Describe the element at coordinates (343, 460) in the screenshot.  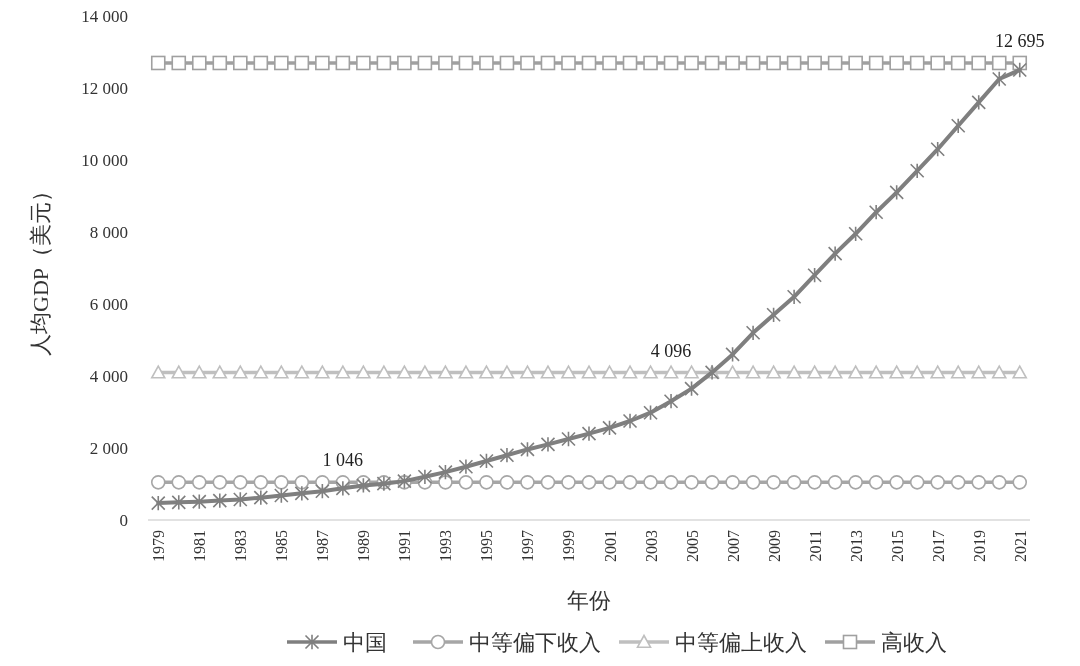
I see `data-label: 1 046` at that location.